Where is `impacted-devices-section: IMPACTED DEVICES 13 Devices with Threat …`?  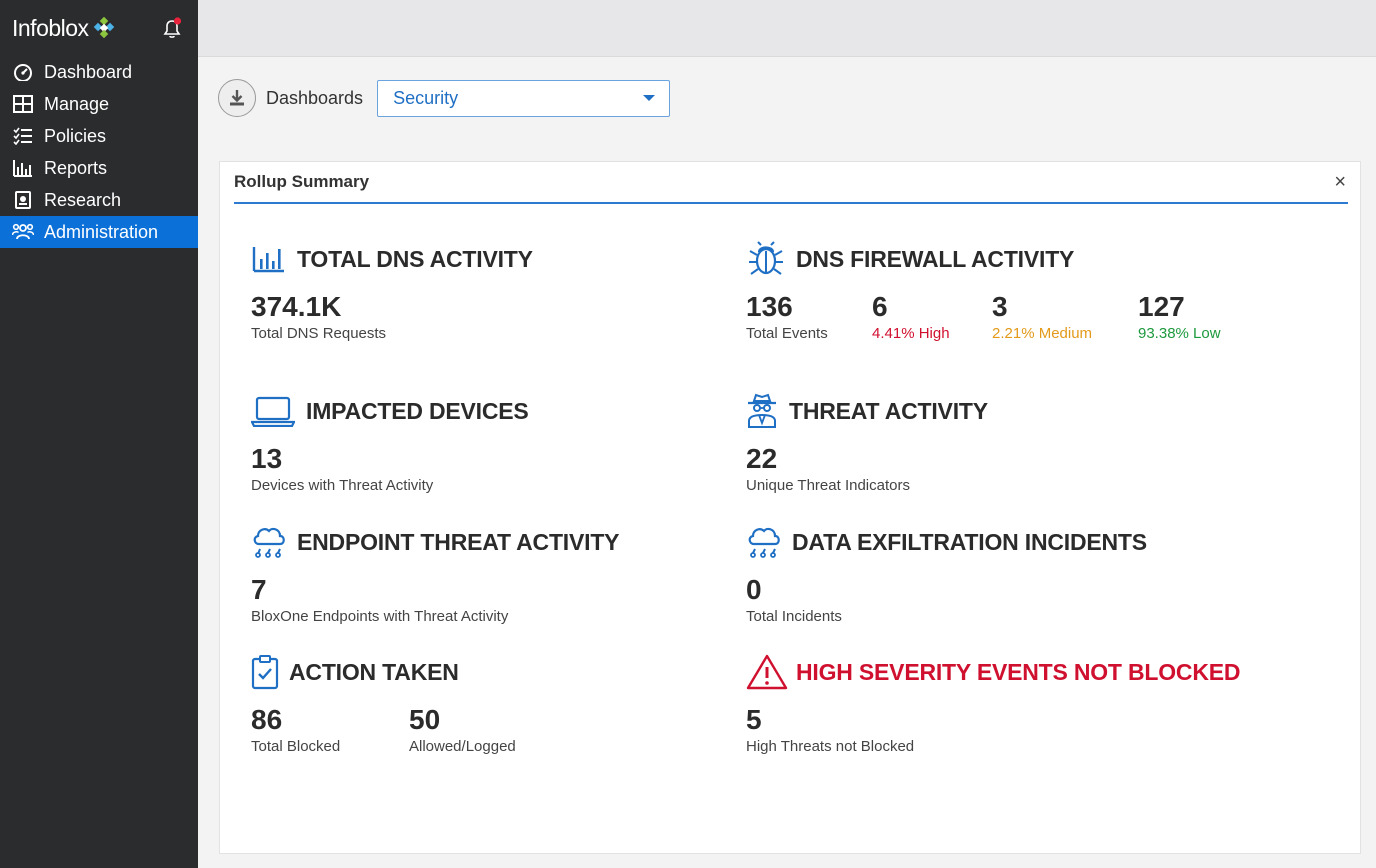
impacted-devices-section: IMPACTED DEVICES 13 Devices with Threat … is located at coordinates (390, 443).